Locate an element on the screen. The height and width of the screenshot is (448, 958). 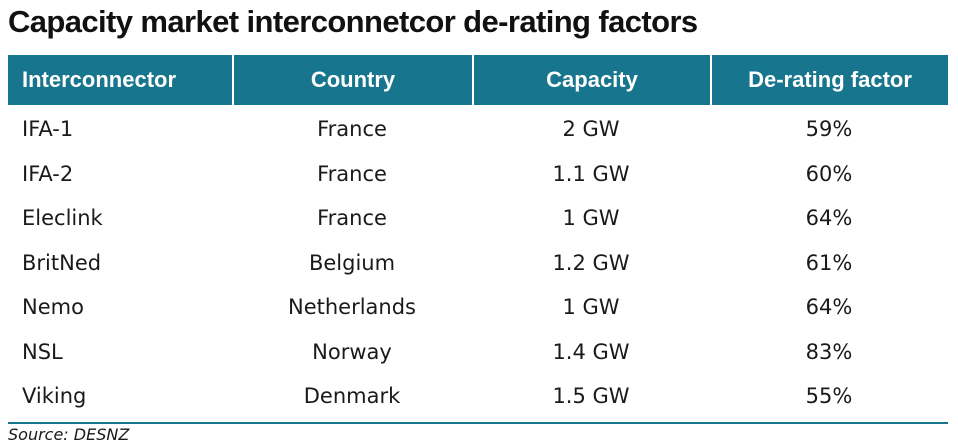
cell-de-rating-factor: 61% is located at coordinates (829, 262).